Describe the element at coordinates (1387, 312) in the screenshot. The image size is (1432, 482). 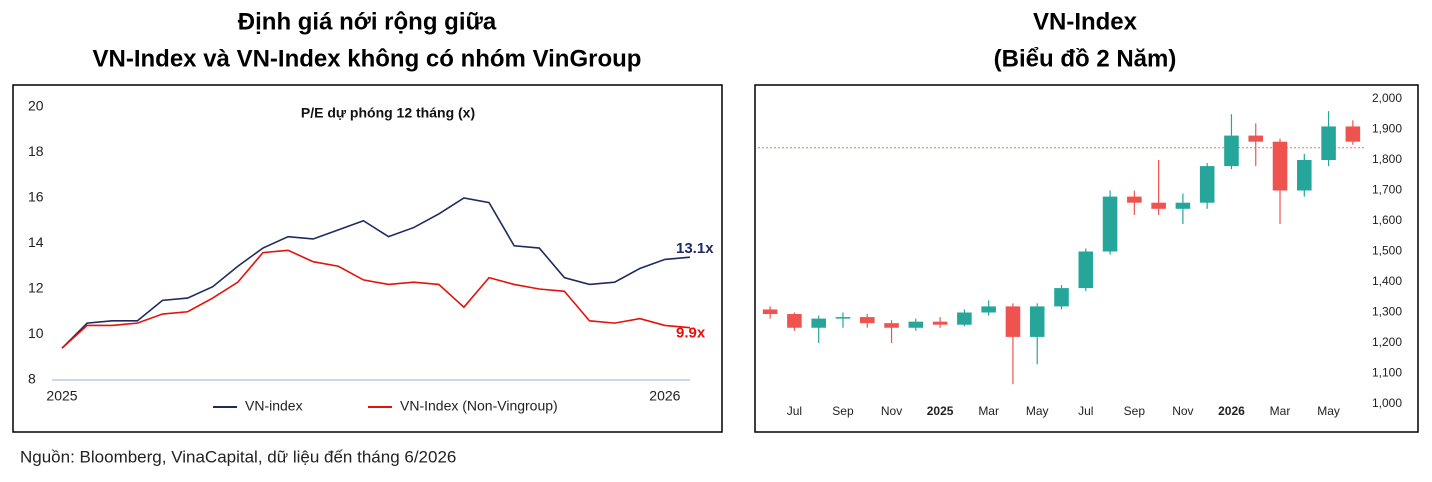
I see `y-tick-label: 1,300` at that location.